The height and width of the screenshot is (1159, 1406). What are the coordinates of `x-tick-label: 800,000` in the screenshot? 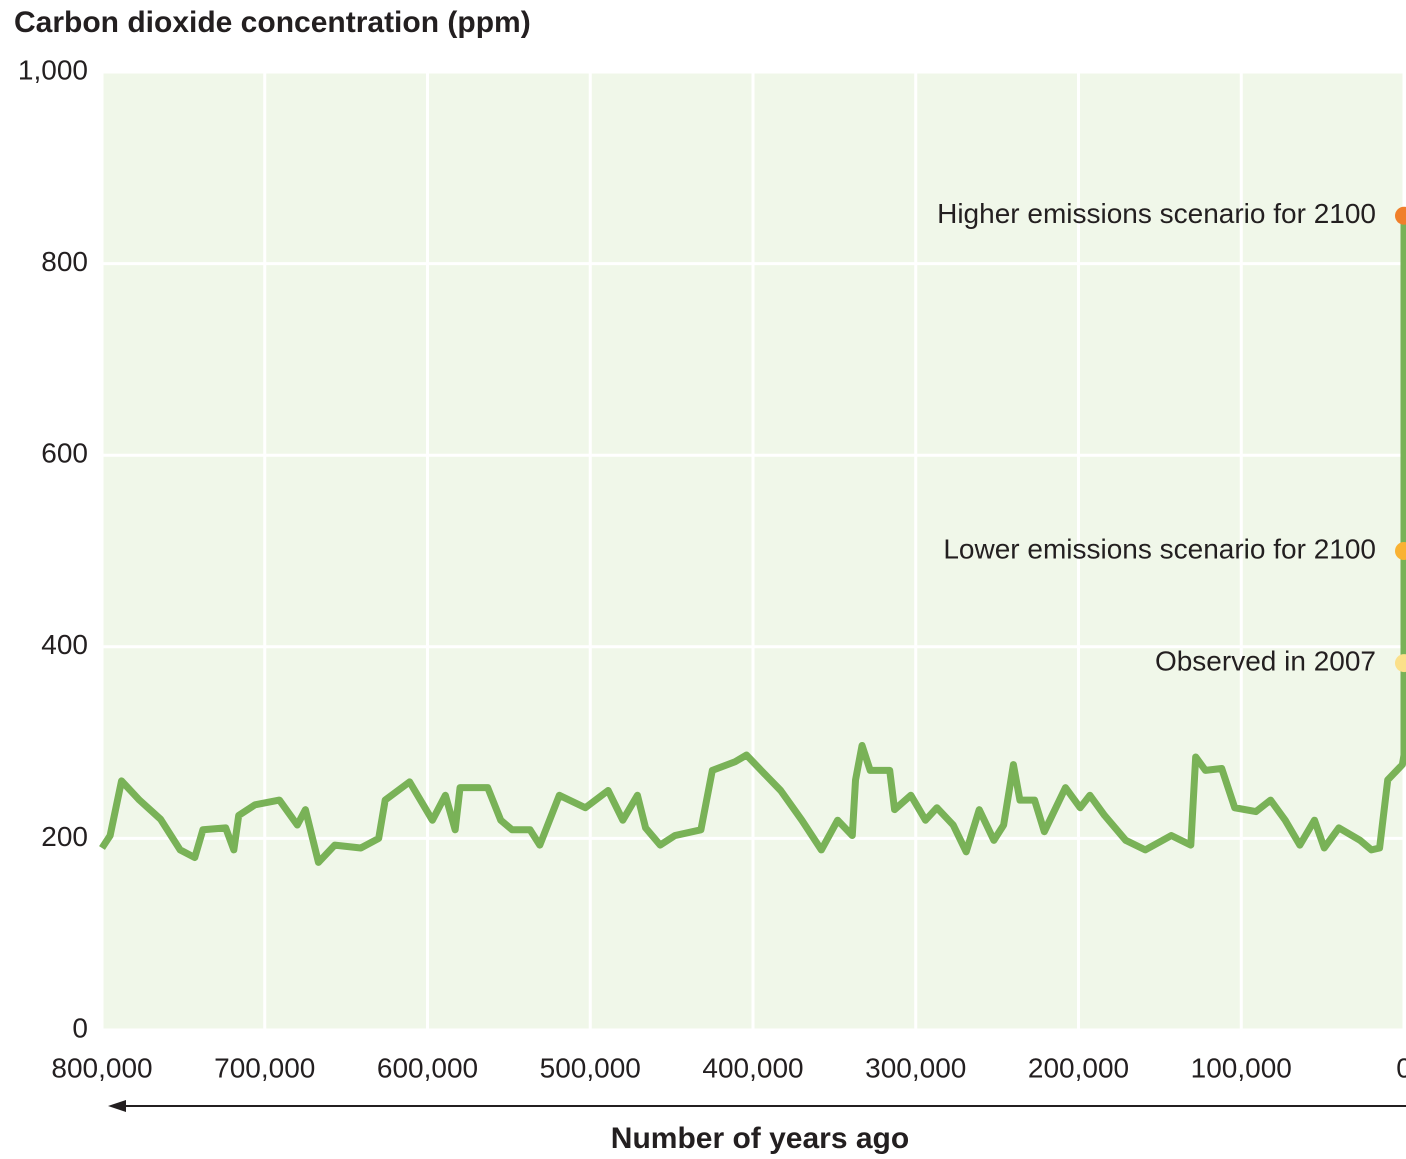 It's located at (101, 1067).